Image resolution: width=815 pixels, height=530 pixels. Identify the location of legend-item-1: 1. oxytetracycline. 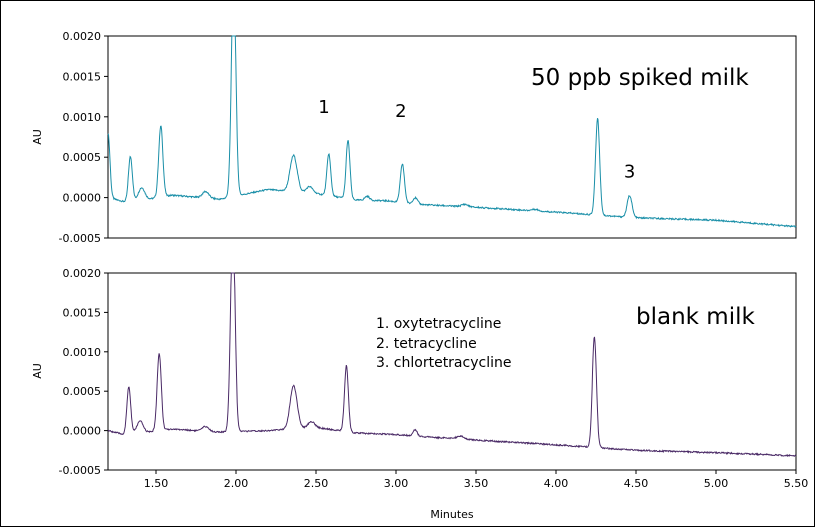
(438, 324).